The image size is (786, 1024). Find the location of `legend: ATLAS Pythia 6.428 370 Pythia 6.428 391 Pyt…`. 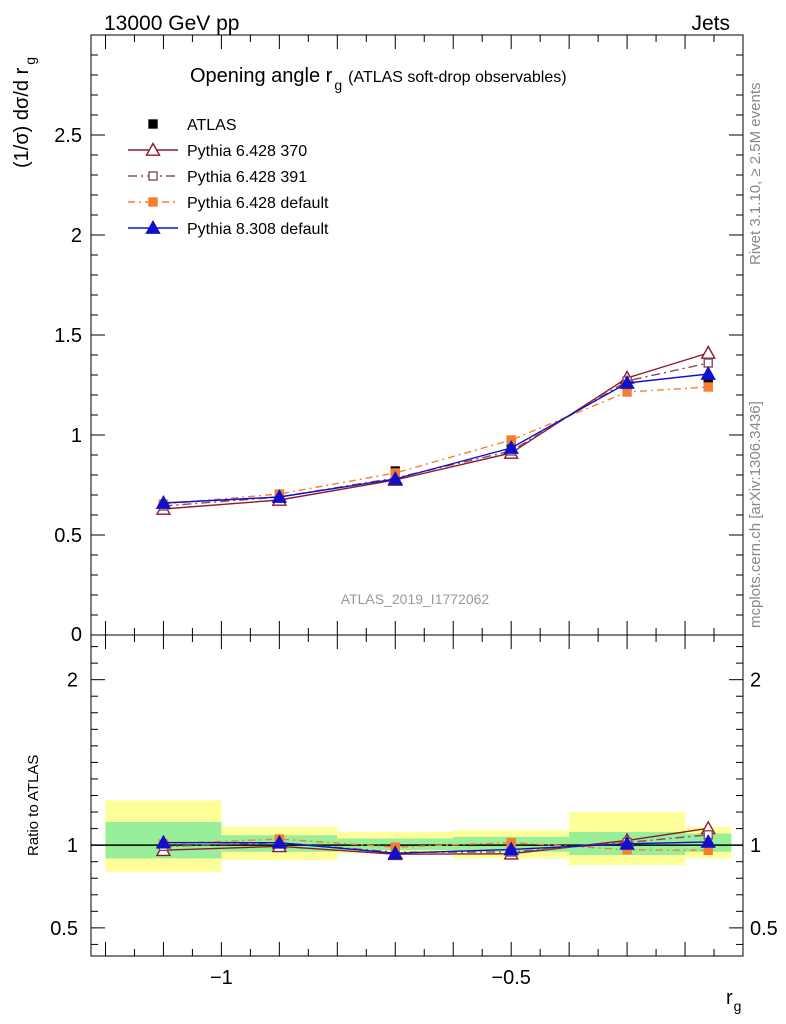

legend: ATLAS Pythia 6.428 370 Pythia 6.428 391 Pyt… is located at coordinates (228, 177).